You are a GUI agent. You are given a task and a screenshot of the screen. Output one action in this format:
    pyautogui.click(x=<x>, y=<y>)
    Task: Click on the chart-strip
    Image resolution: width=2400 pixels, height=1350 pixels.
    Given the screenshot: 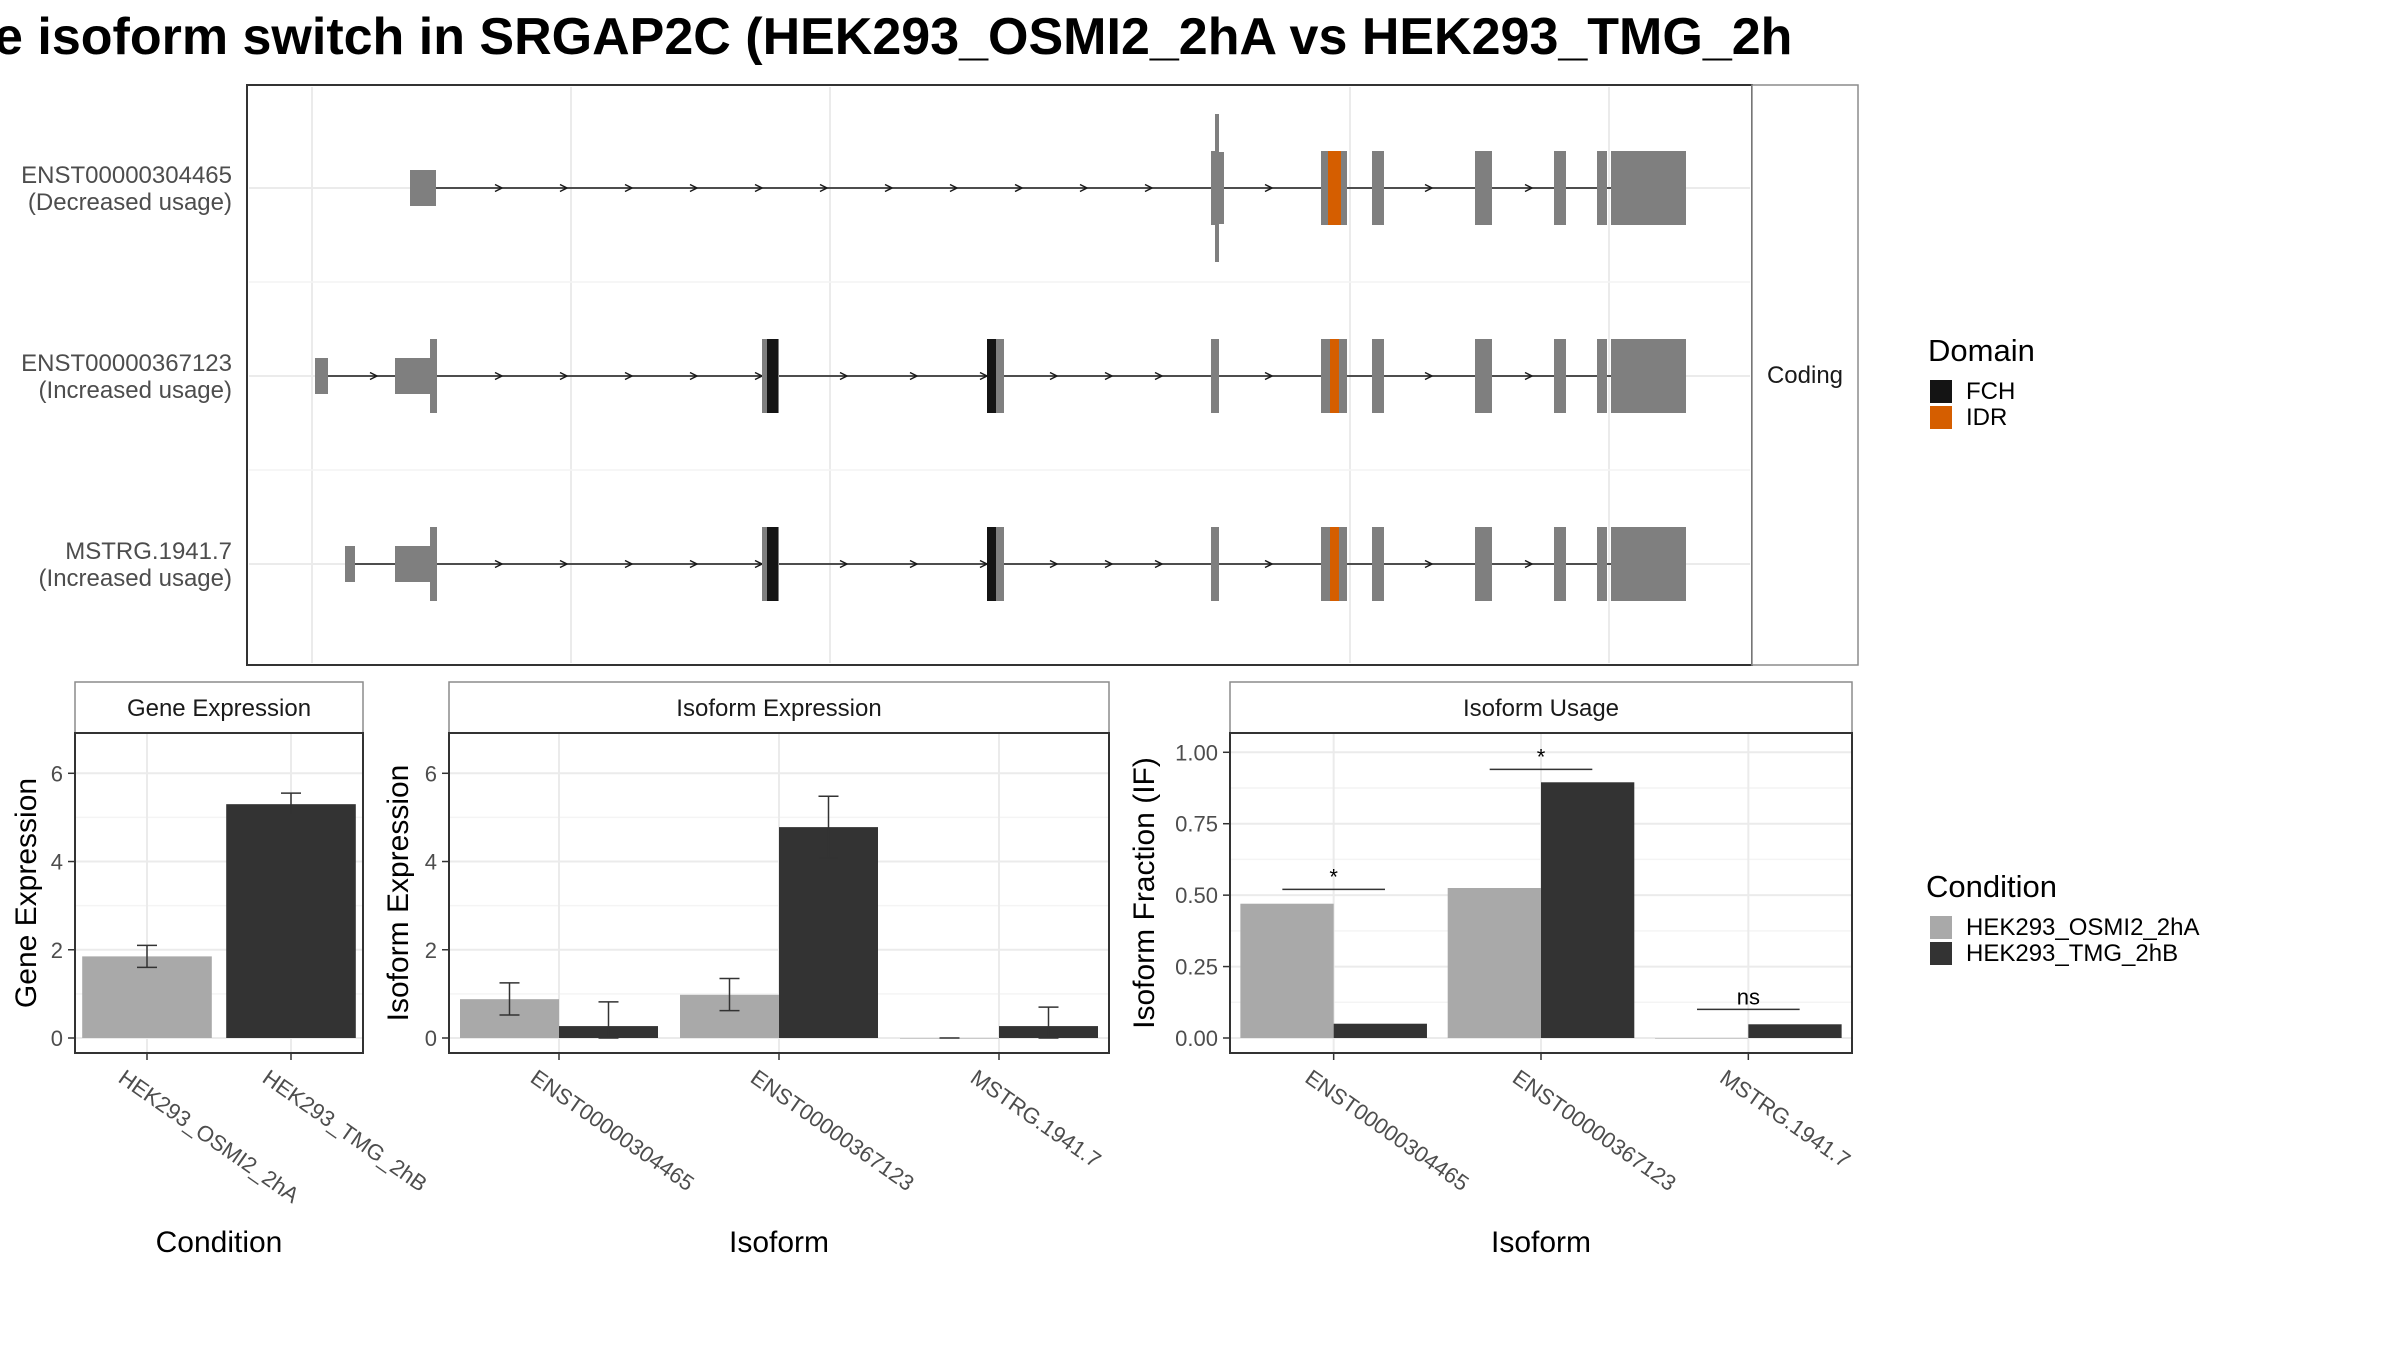 What is the action you would take?
    pyautogui.click(x=219, y=707)
    